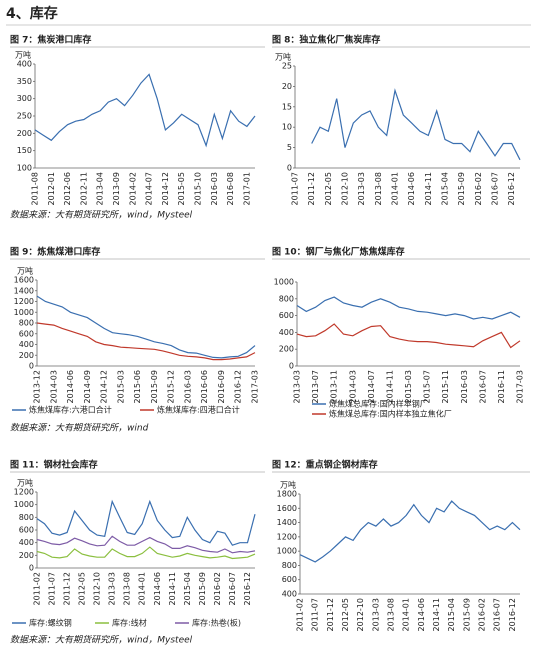 This screenshot has height=651, width=537. What do you see at coordinates (51, 188) in the screenshot?
I see `x-tick-label: 2012-01` at bounding box center [51, 188].